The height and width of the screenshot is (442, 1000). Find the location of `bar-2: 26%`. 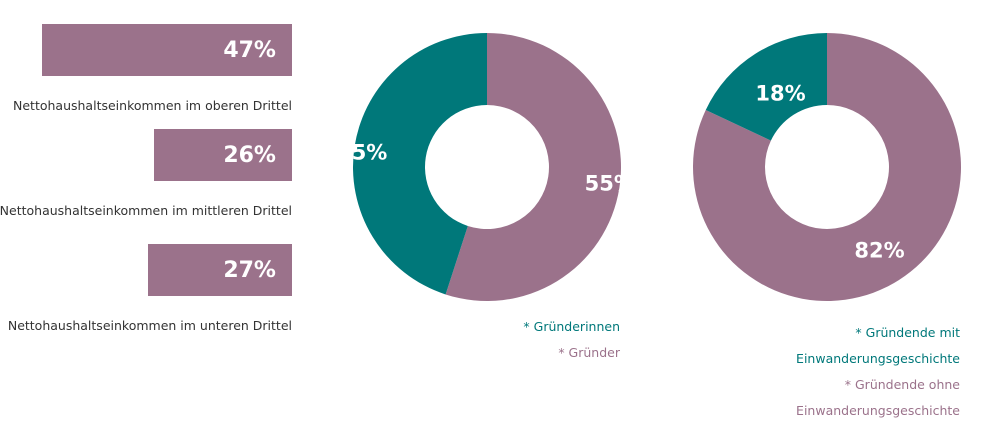

bar-2: 26% is located at coordinates (222, 155).